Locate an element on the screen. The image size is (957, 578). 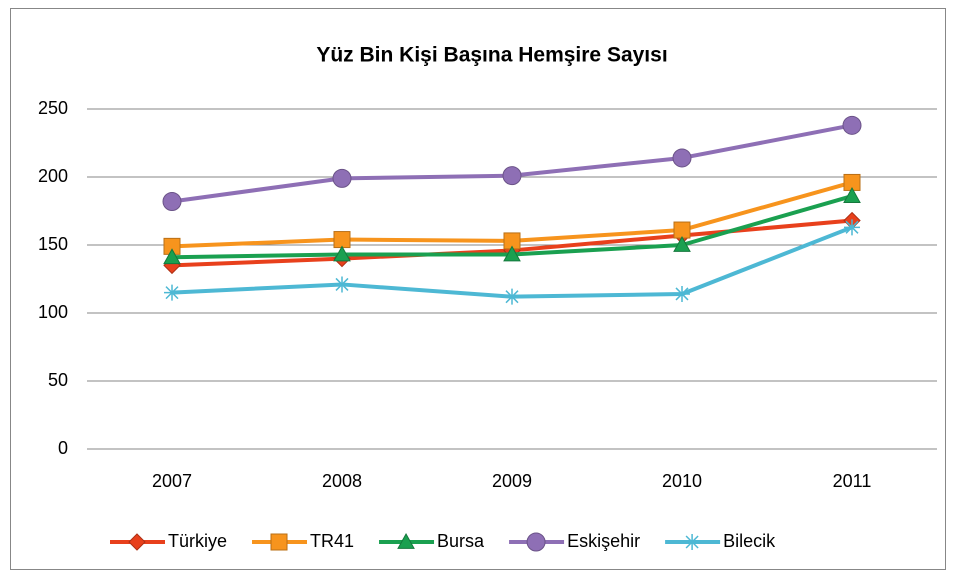
x-tick-label: 2007 is located at coordinates (172, 481).